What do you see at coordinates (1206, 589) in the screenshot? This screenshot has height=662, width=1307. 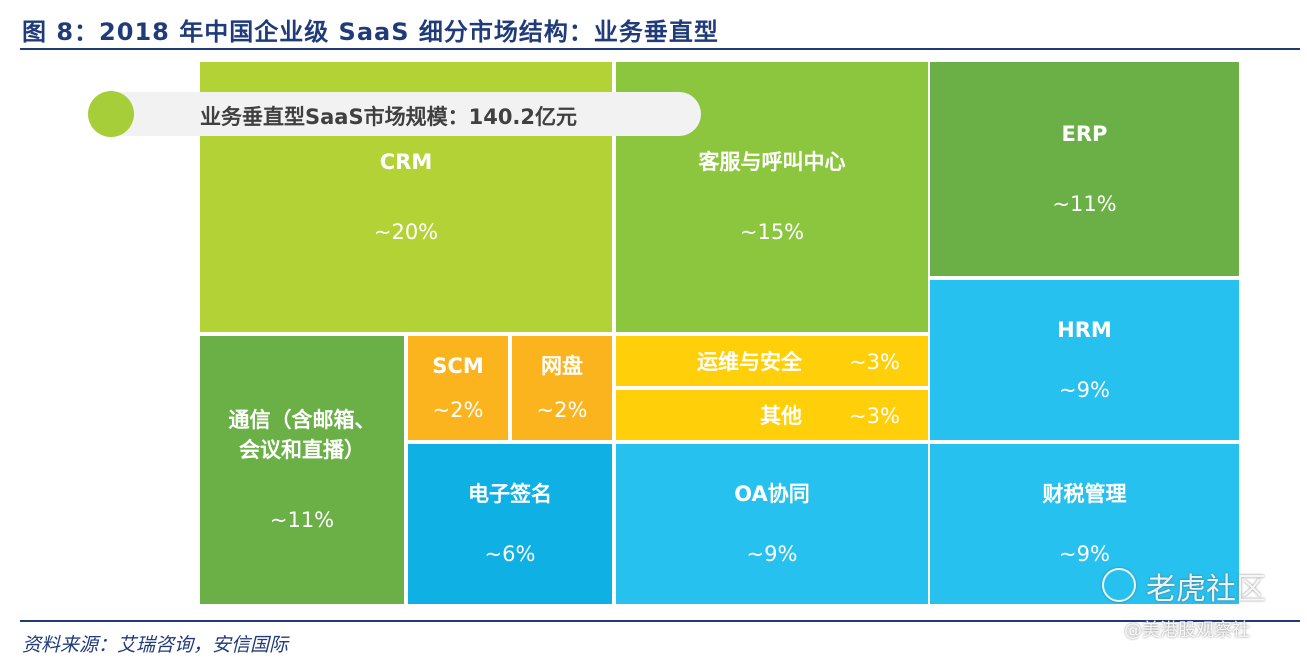 I see `watermark-main: 老虎社区` at bounding box center [1206, 589].